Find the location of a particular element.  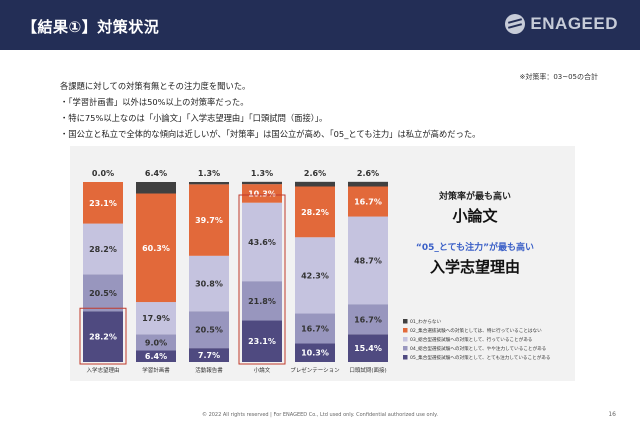

data-label: 48.7% is located at coordinates (368, 260).